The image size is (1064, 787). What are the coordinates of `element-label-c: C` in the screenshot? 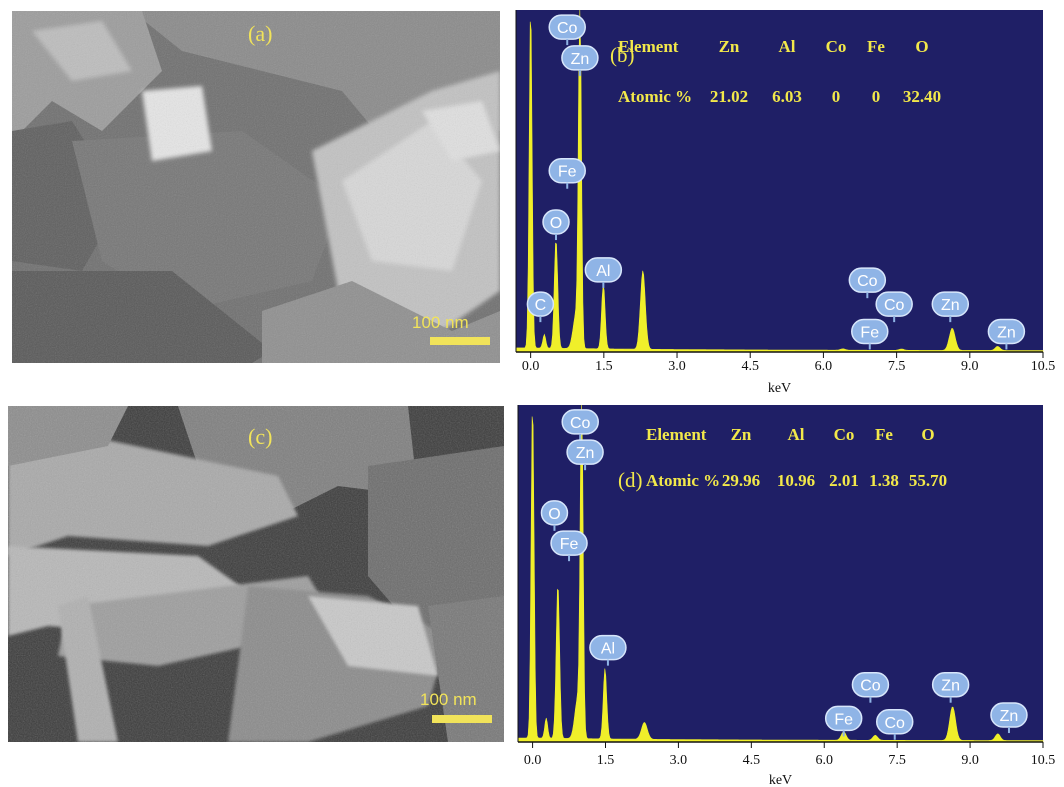 It's located at (540, 307).